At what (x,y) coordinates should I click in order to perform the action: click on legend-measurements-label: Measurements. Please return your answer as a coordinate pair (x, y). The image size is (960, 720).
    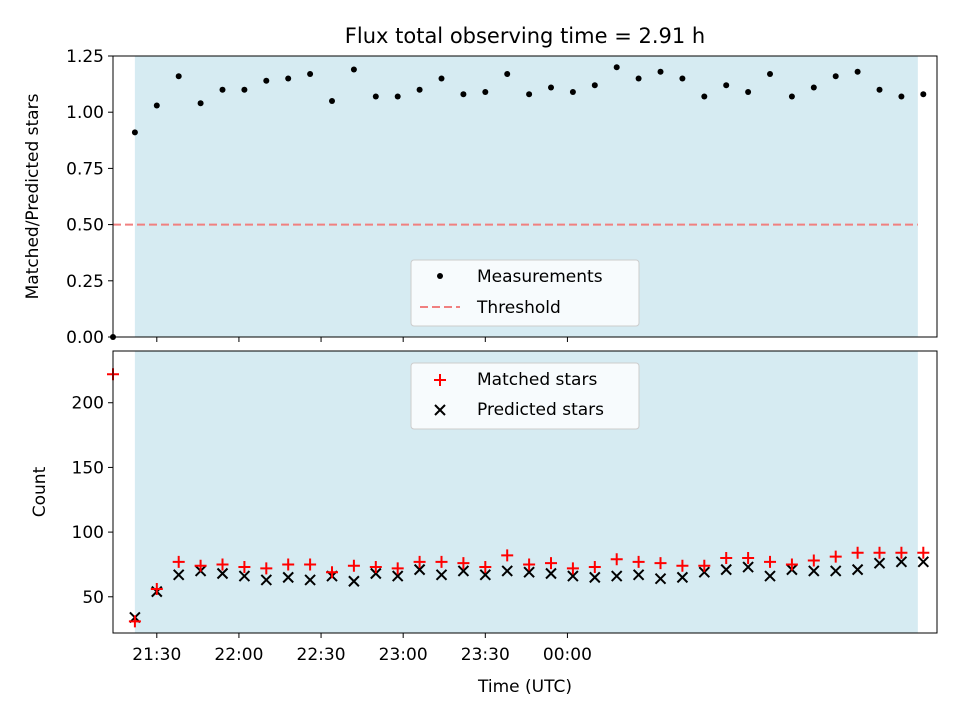
    Looking at the image, I should click on (540, 277).